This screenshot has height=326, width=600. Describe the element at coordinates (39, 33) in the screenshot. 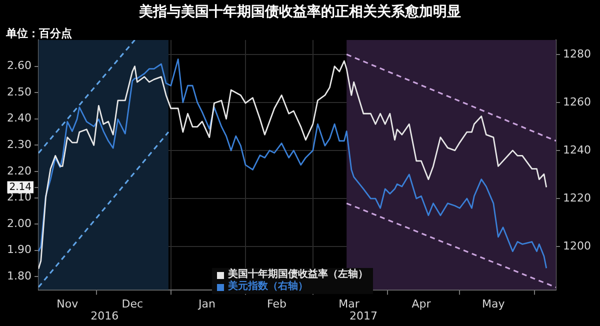

I see `y-axis-title: 单位：百分点` at that location.